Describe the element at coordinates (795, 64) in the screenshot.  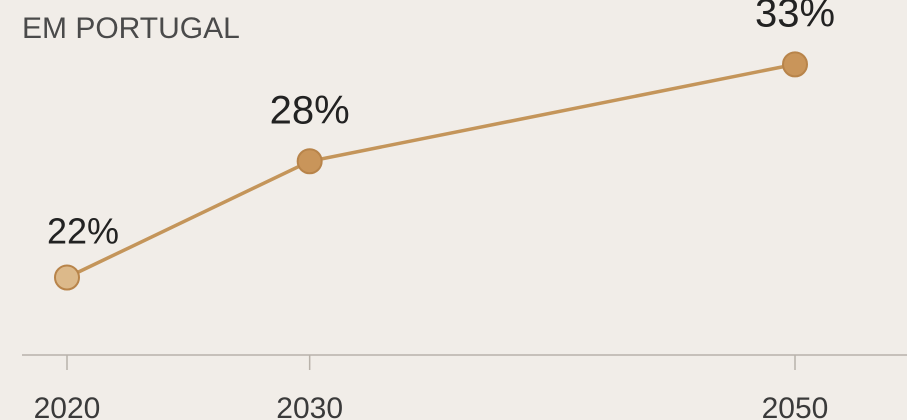
I see `data-point-2050` at that location.